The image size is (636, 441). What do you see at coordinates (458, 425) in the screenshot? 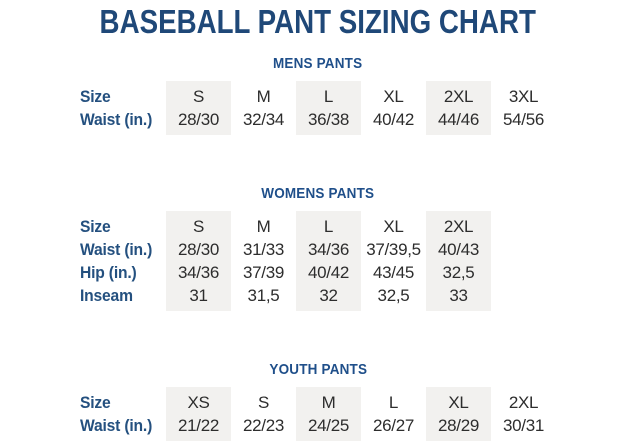
I see `table-cell: 28/29` at bounding box center [458, 425].